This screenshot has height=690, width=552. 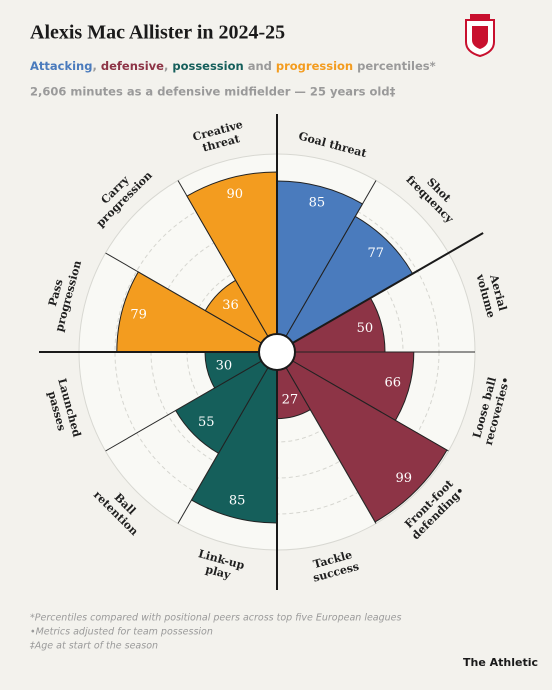 I want to click on value-label: 77, so click(x=375, y=253).